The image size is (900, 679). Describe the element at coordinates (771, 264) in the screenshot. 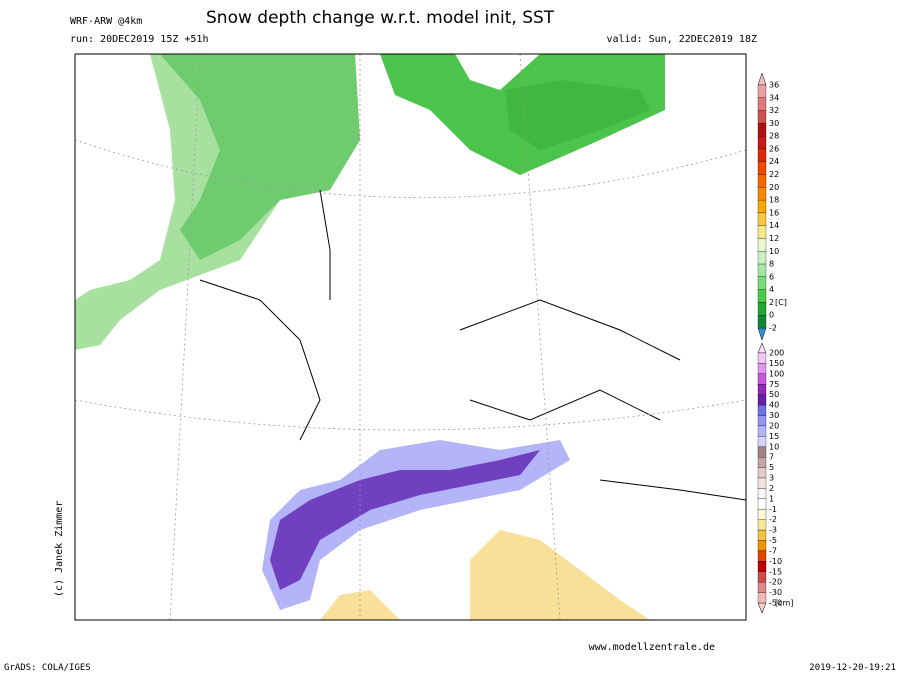

I see `legend-label: 8` at that location.